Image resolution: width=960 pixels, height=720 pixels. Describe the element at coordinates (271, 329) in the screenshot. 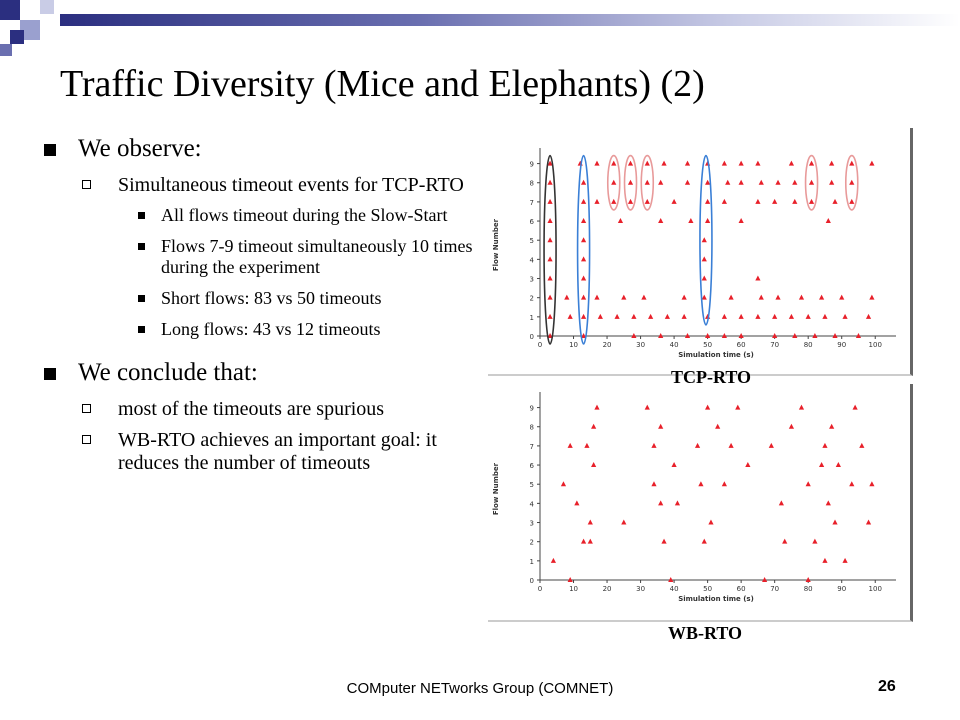

I see `bullet-text: Long flows: 43 vs 12 timeouts` at that location.